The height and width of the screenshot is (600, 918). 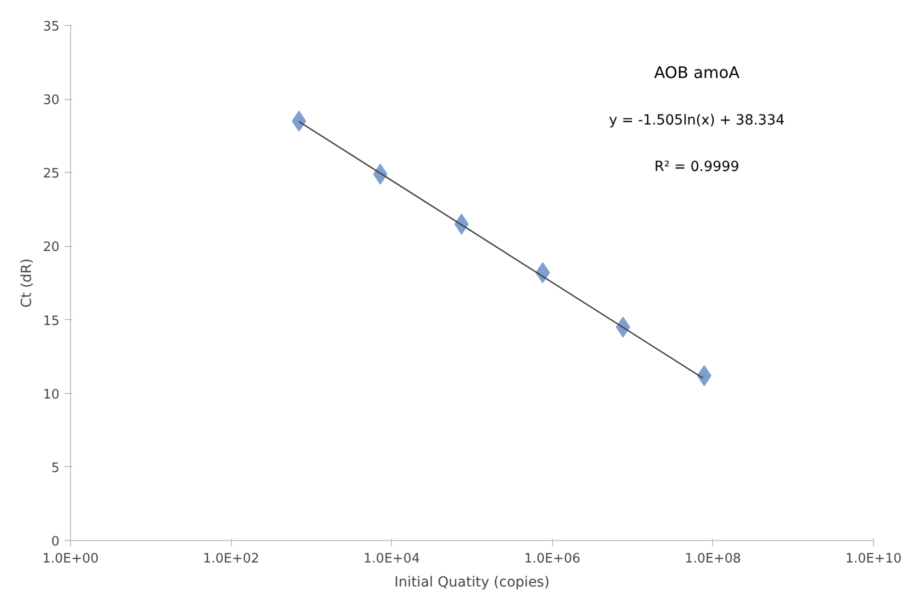 What do you see at coordinates (472, 582) in the screenshot?
I see `x-axis-title: Initial Quatity (copies)` at bounding box center [472, 582].